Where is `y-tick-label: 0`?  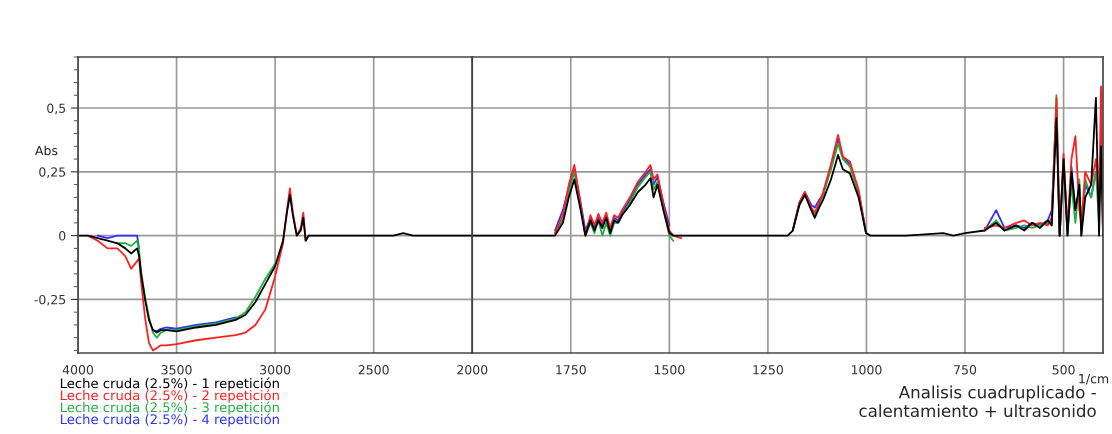
y-tick-label: 0 is located at coordinates (62, 236).